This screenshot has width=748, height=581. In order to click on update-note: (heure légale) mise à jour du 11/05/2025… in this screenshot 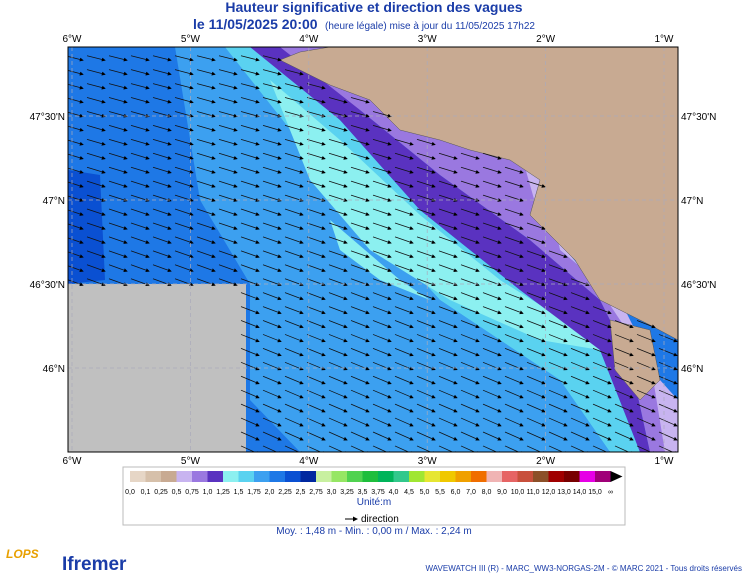, I will do `click(430, 26)`.